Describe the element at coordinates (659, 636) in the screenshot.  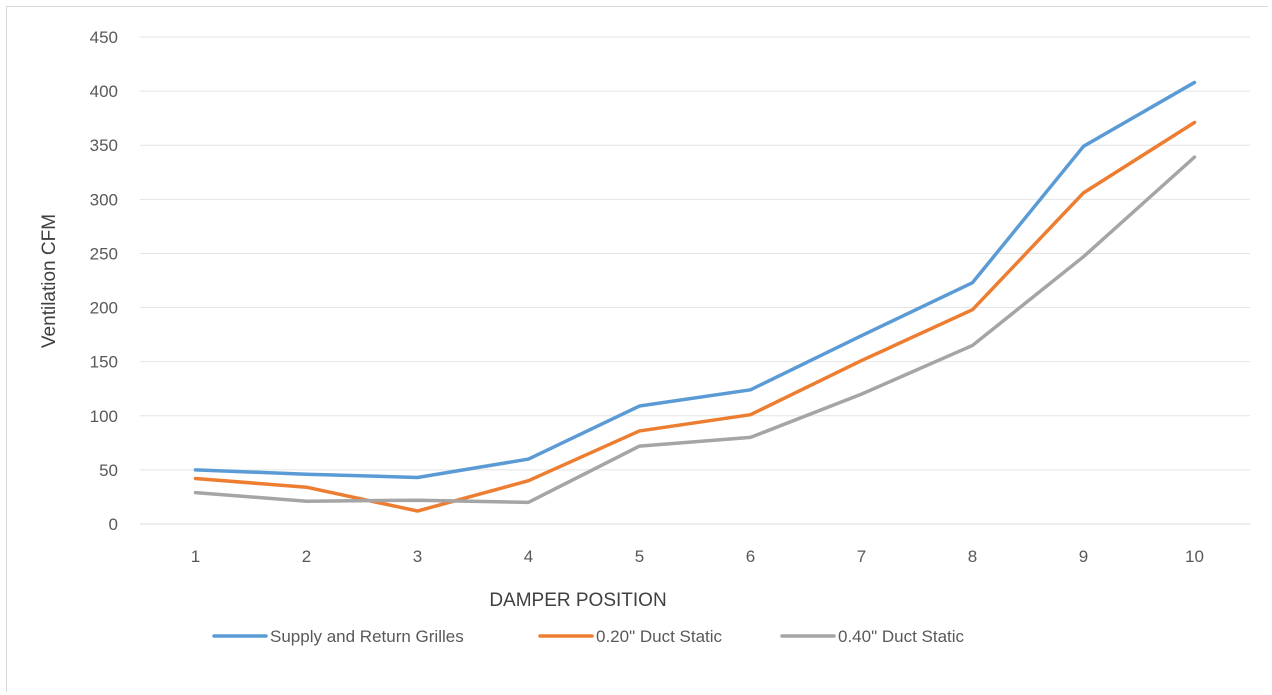
I see `legend-label: 0.20" Duct Static` at that location.